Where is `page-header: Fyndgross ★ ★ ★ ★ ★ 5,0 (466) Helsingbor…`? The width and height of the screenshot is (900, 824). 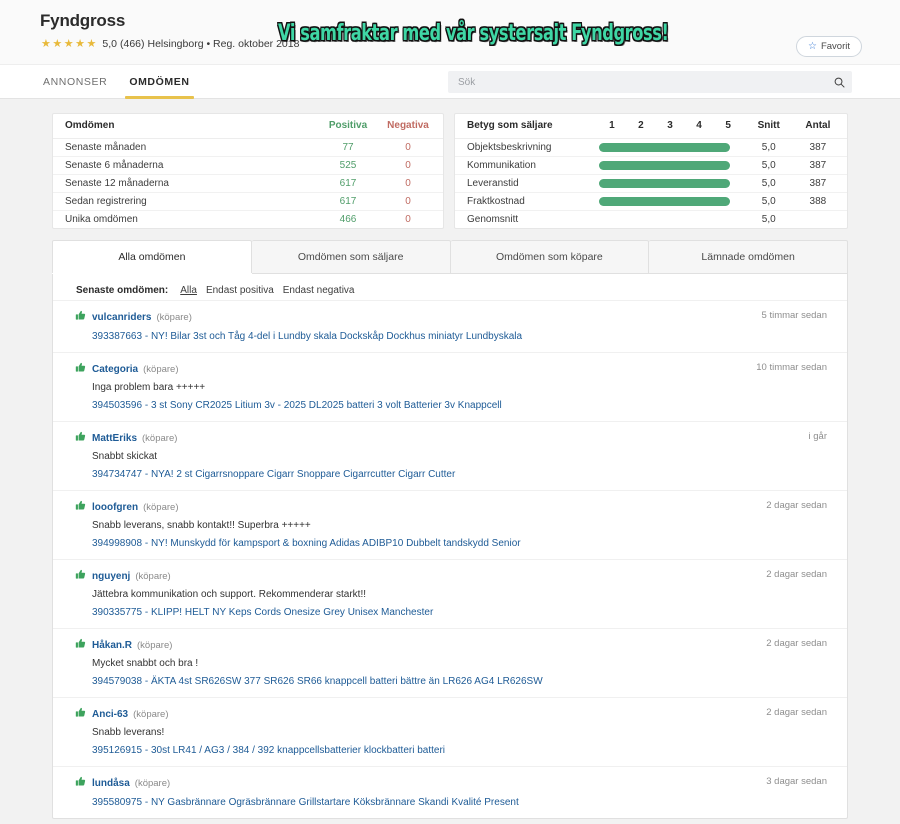 page-header: Fyndgross ★ ★ ★ ★ ★ 5,0 (466) Helsingbor… is located at coordinates (450, 32).